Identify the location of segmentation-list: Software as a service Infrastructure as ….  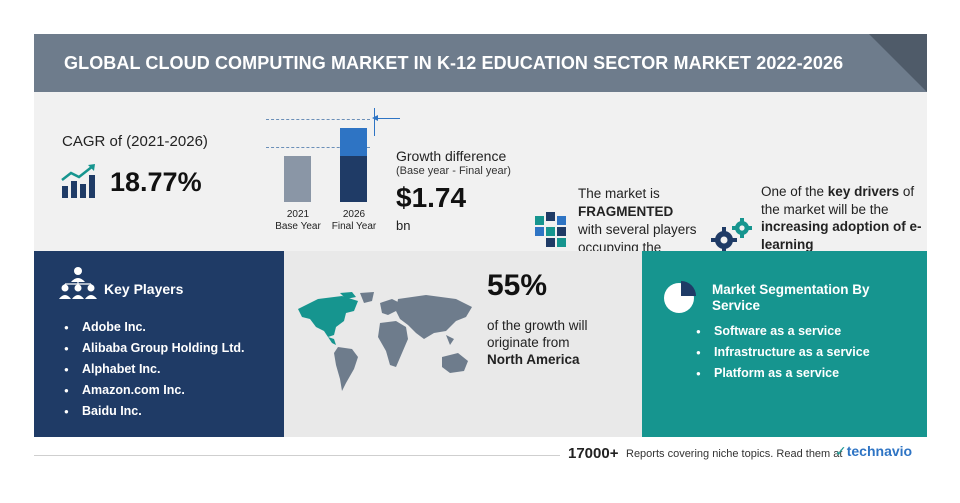
(783, 352).